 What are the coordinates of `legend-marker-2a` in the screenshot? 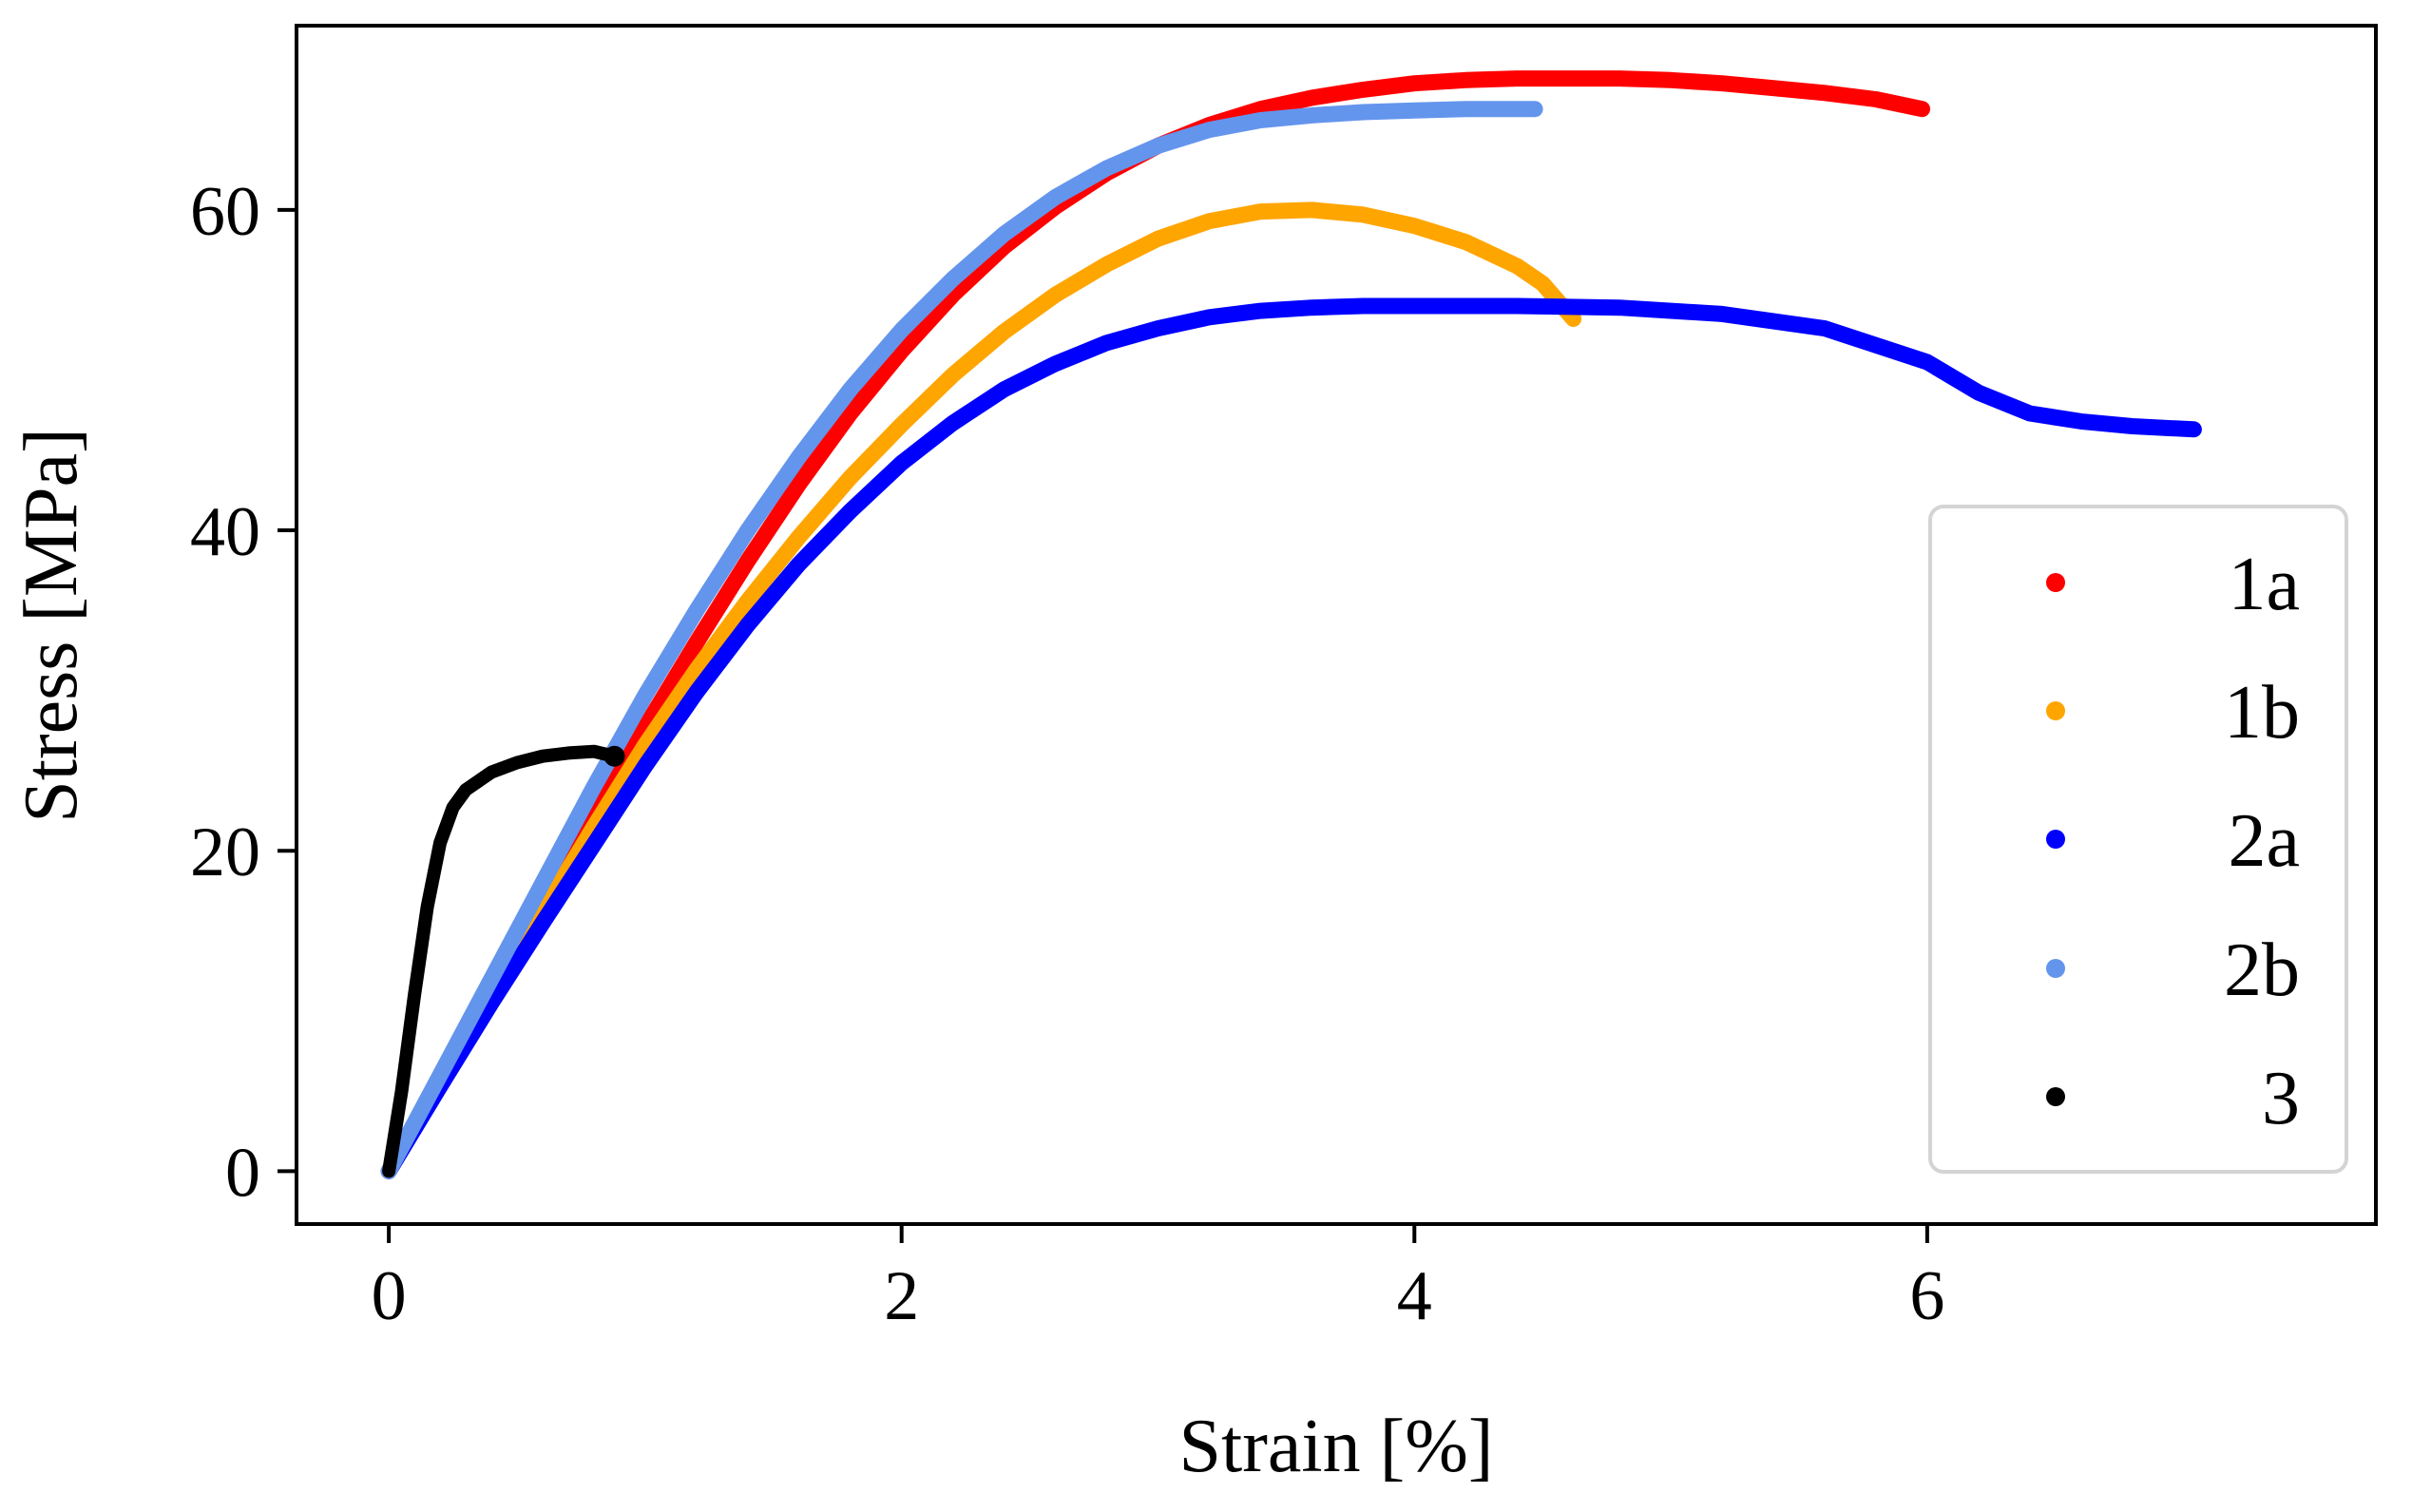 It's located at (2056, 839).